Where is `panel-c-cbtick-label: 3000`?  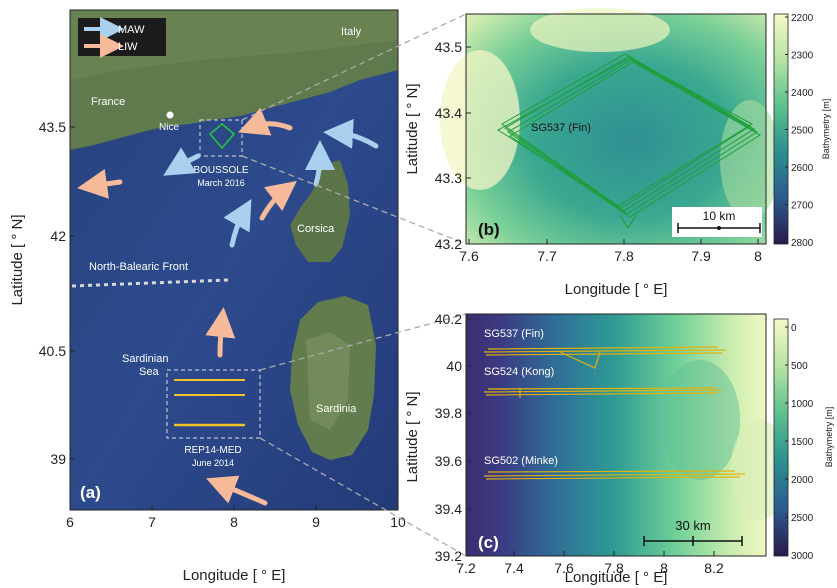 panel-c-cbtick-label: 3000 is located at coordinates (802, 556).